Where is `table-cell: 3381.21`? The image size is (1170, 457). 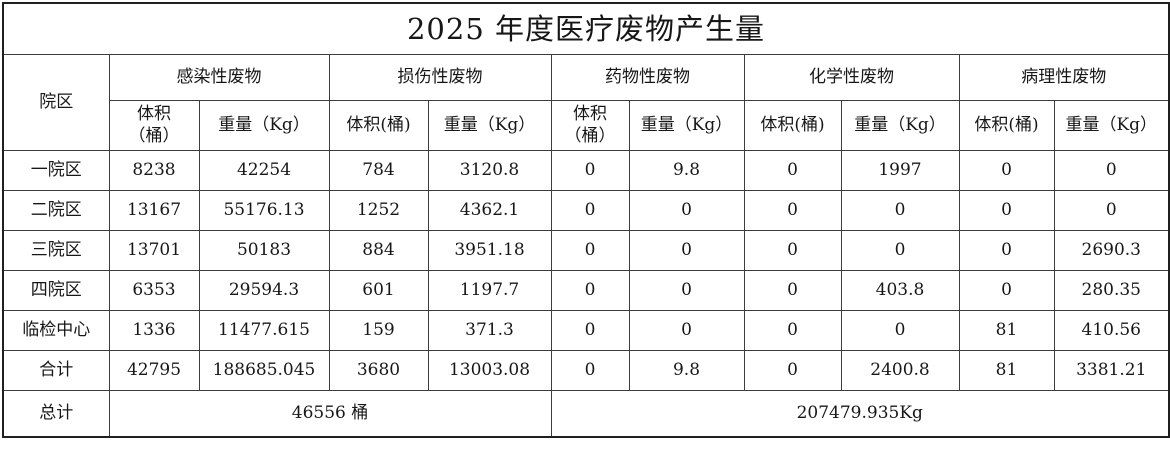 table-cell: 3381.21 is located at coordinates (1111, 370).